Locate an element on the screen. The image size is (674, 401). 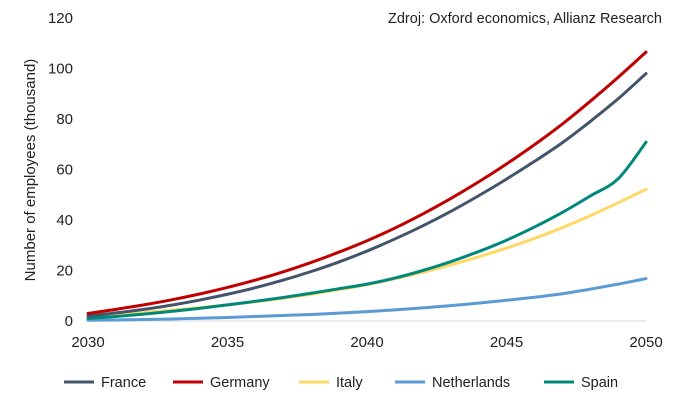
x-tick-label: 2030 is located at coordinates (87, 342).